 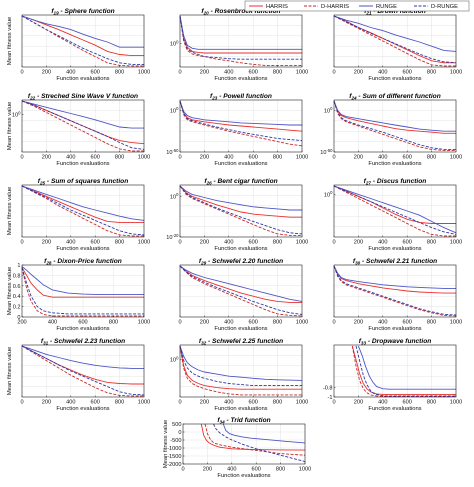 I want to click on chart-title: f22 - Streched Sine Wave V function, so click(x=83, y=97).